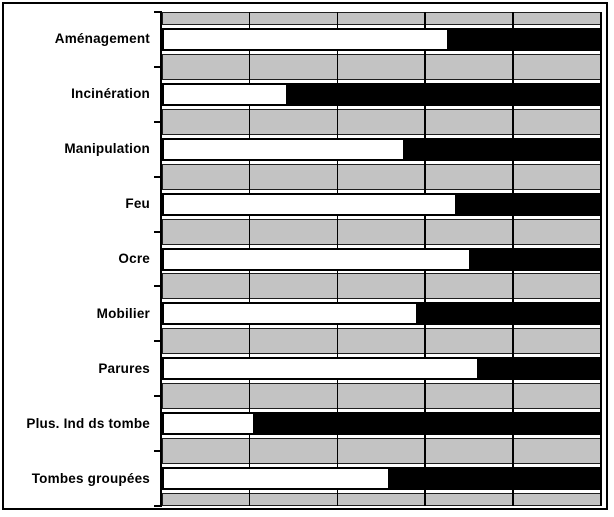 The width and height of the screenshot is (614, 517). What do you see at coordinates (316, 259) in the screenshot?
I see `bar-segment-white-ocre` at bounding box center [316, 259].